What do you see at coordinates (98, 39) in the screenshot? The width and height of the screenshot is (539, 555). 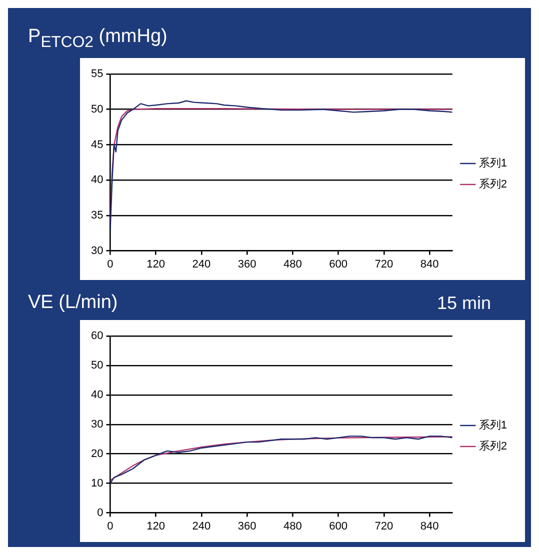 I see `chart-title: P$_{ETCO2}$ (mmHg)` at bounding box center [98, 39].